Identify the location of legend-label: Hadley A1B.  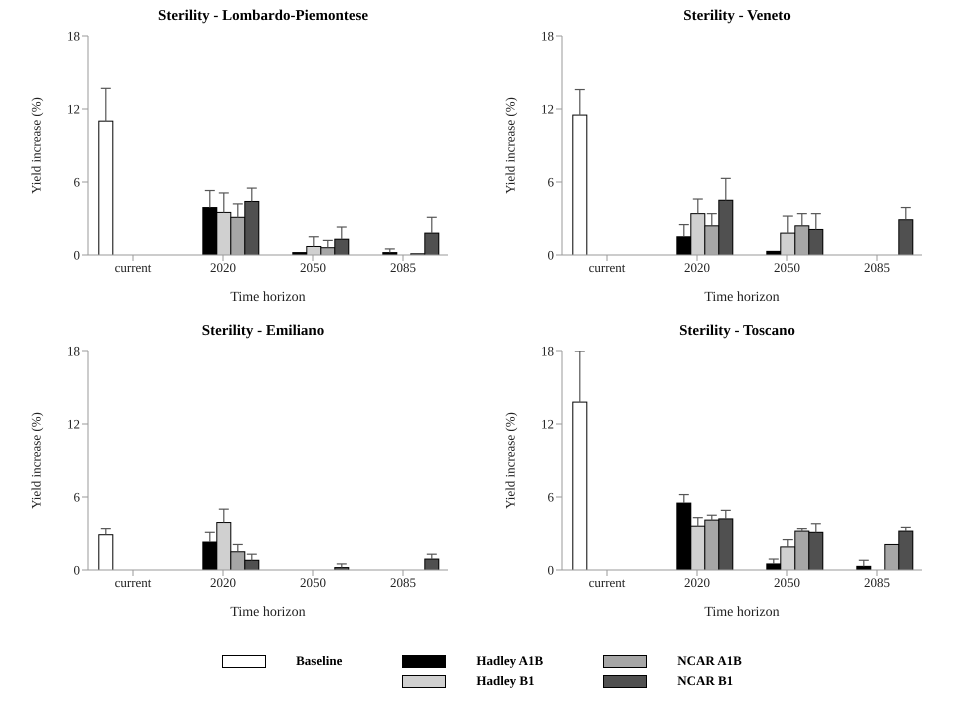
(510, 661).